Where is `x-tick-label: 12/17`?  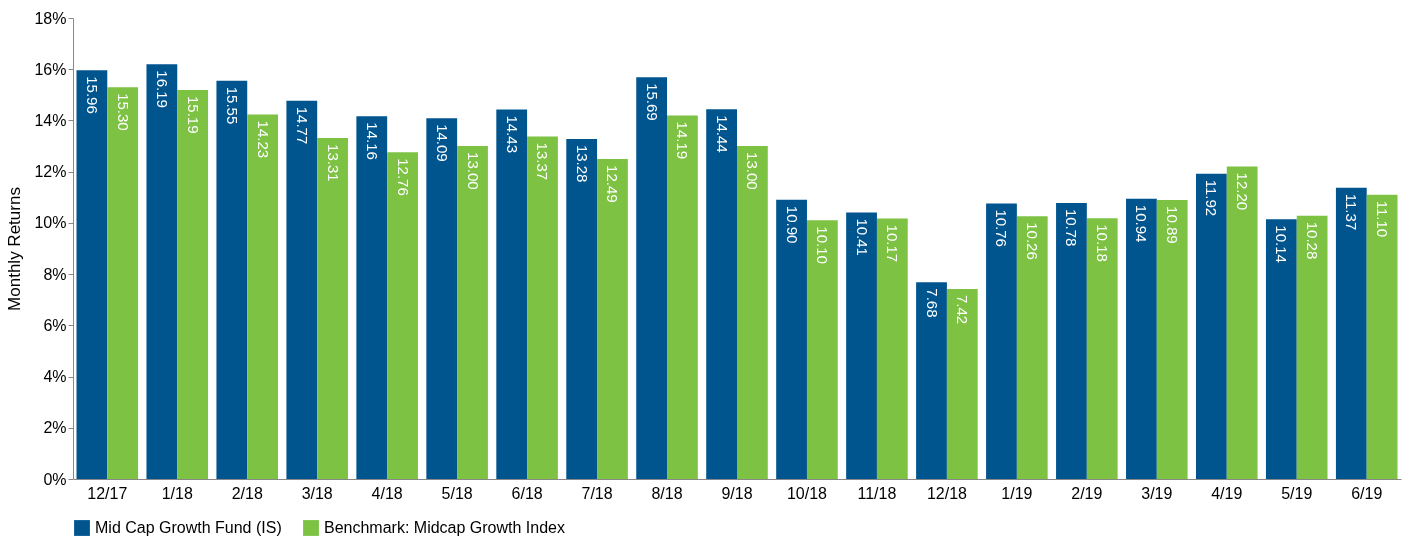
x-tick-label: 12/17 is located at coordinates (107, 493).